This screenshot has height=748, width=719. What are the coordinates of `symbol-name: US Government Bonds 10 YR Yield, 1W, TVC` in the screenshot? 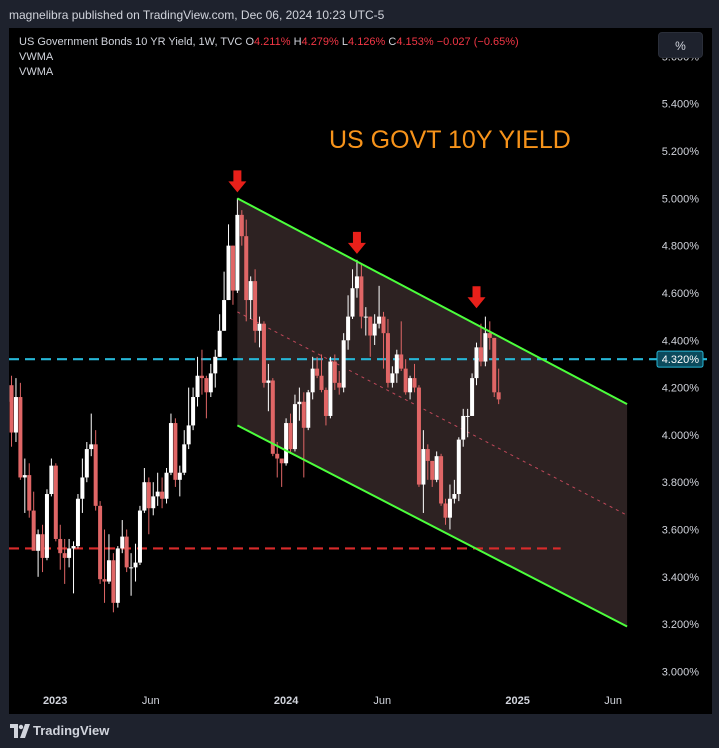 It's located at (131, 42).